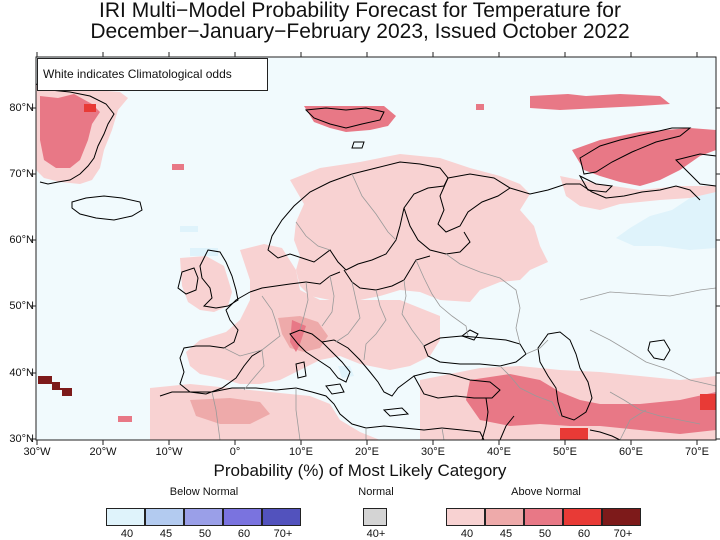  What do you see at coordinates (346, 372) in the screenshot?
I see `below-normal-region-adriatic` at bounding box center [346, 372].